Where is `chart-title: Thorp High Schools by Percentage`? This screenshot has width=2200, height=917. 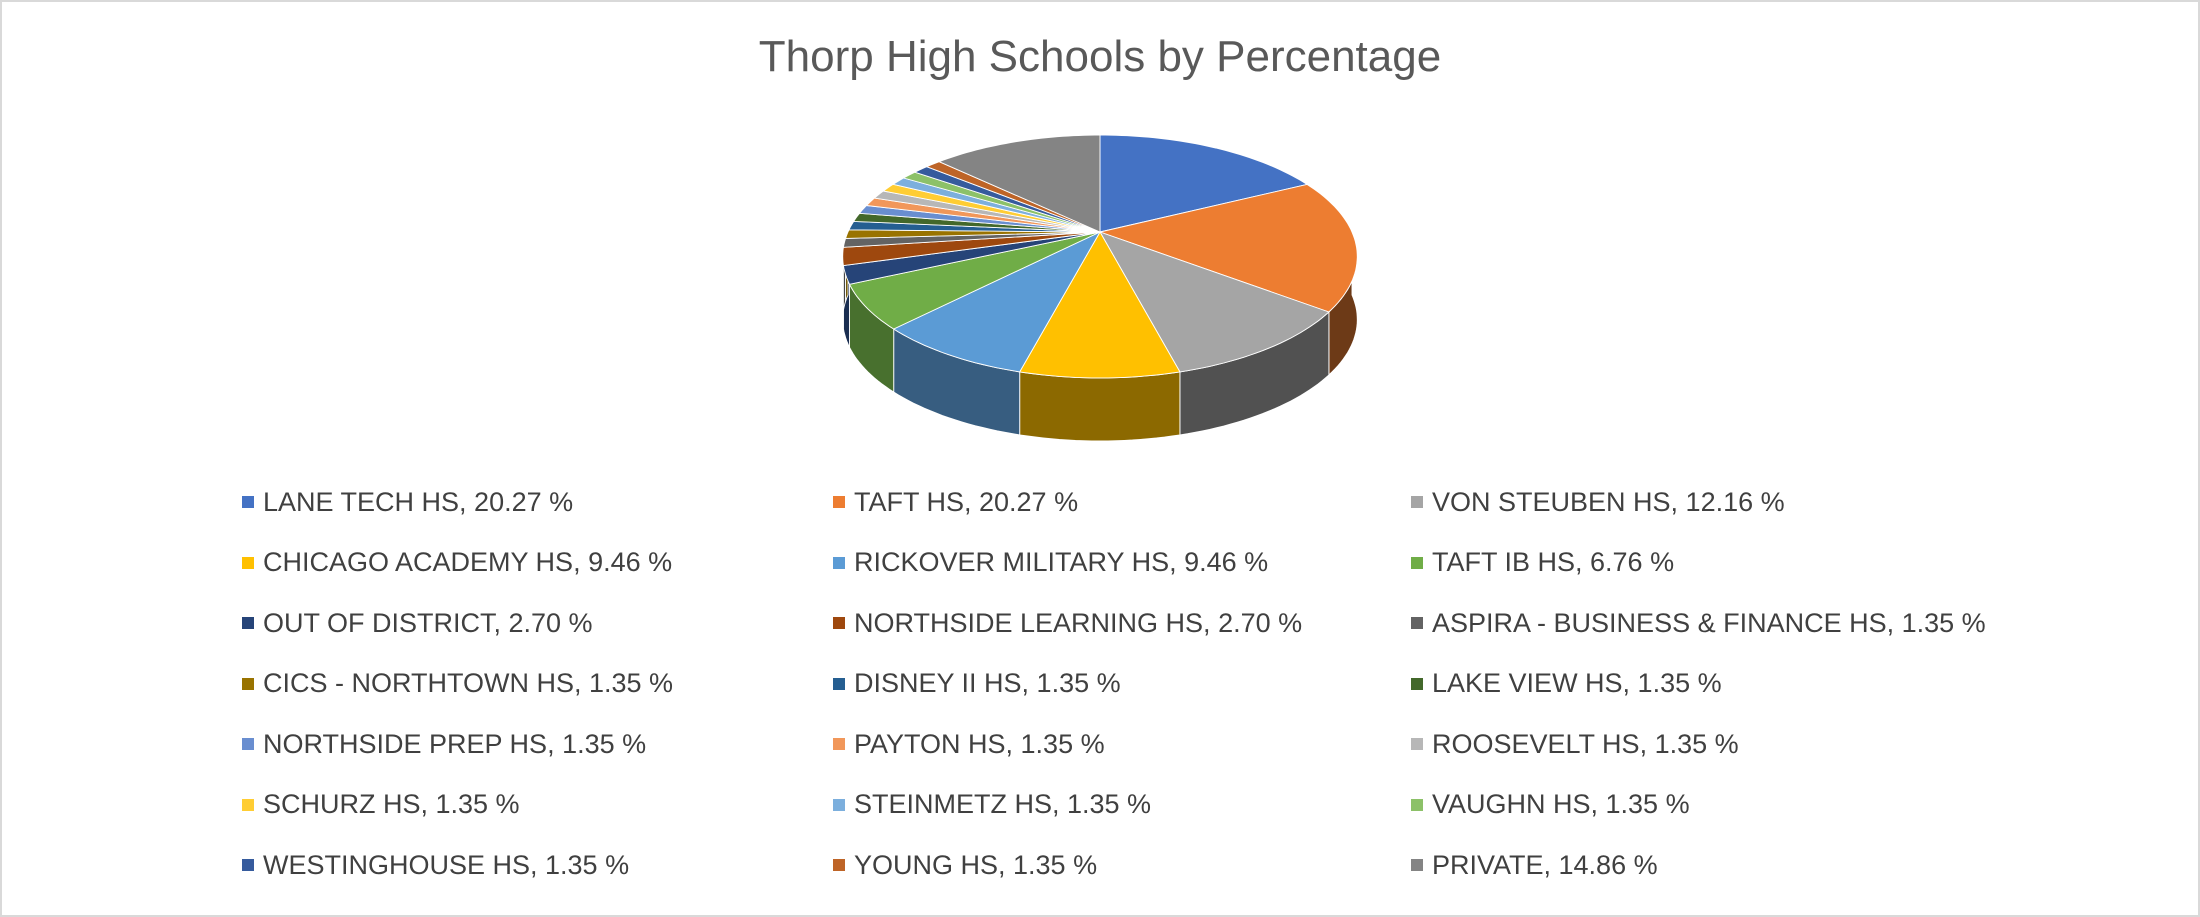 chart-title: Thorp High Schools by Percentage is located at coordinates (1100, 56).